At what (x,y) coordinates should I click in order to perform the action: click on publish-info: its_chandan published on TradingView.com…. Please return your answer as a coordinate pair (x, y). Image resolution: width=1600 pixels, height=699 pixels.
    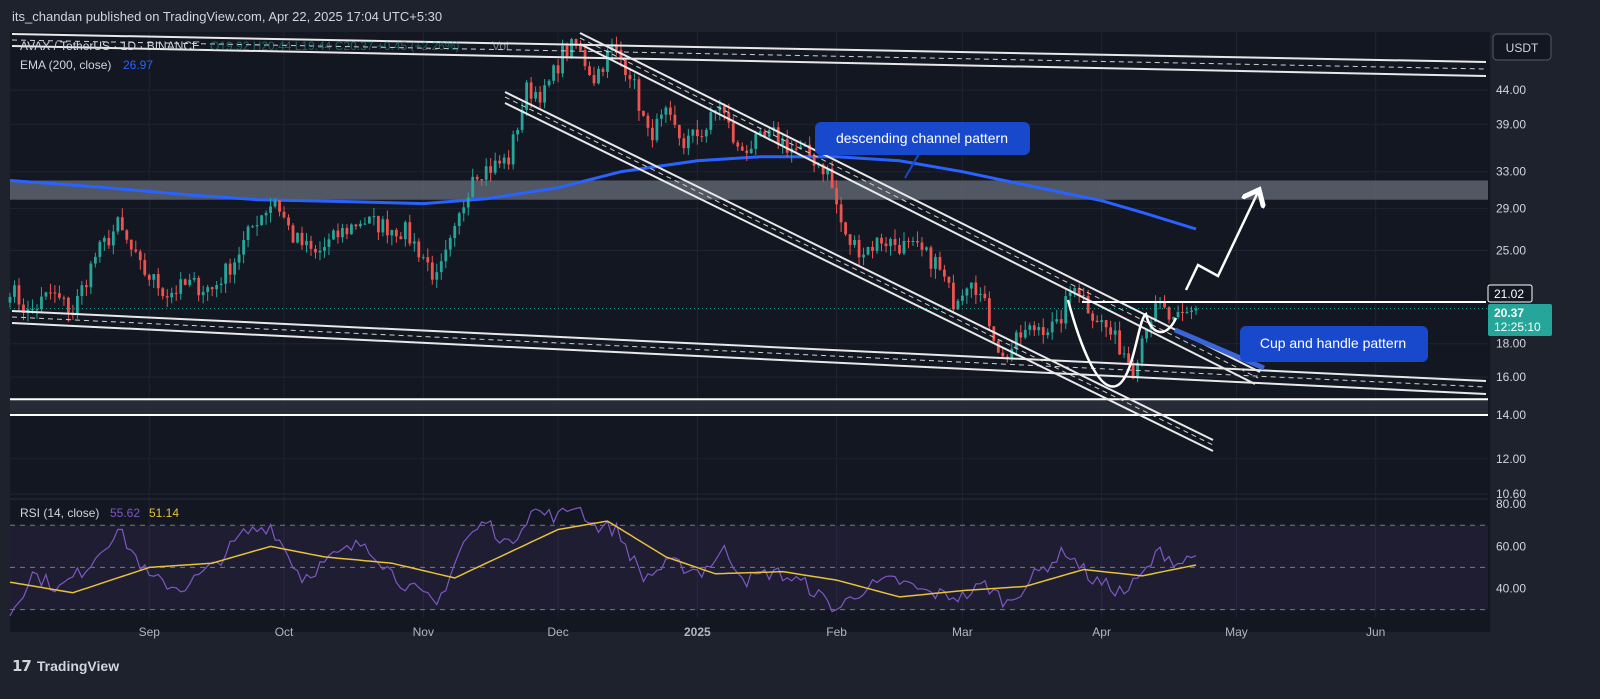
    Looking at the image, I should click on (227, 16).